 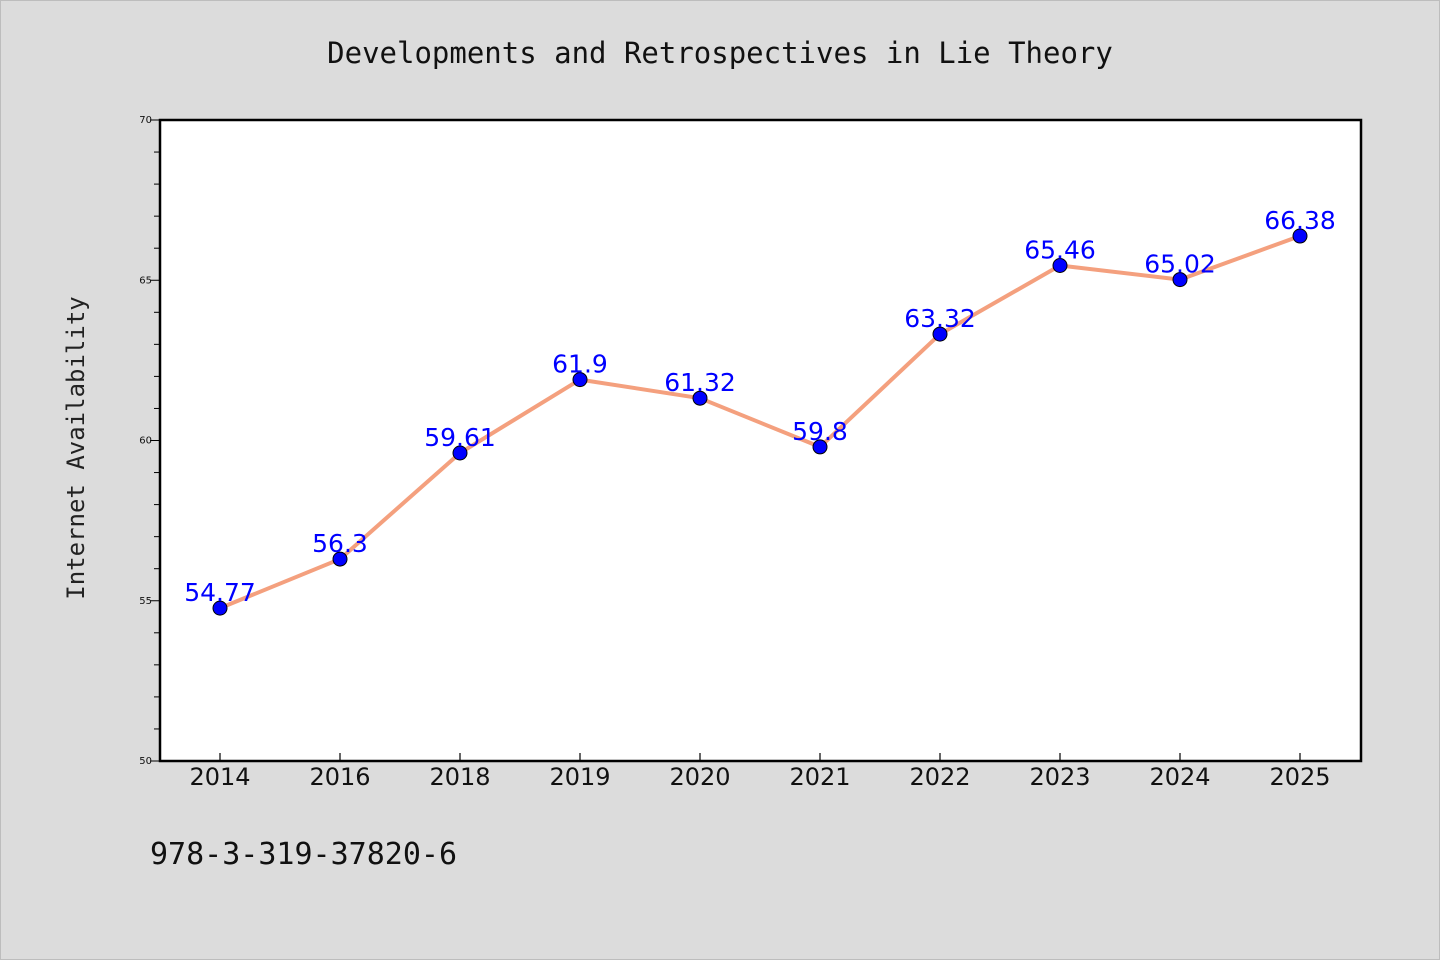 What do you see at coordinates (76, 447) in the screenshot?
I see `y-axis-label: Internet Availability` at bounding box center [76, 447].